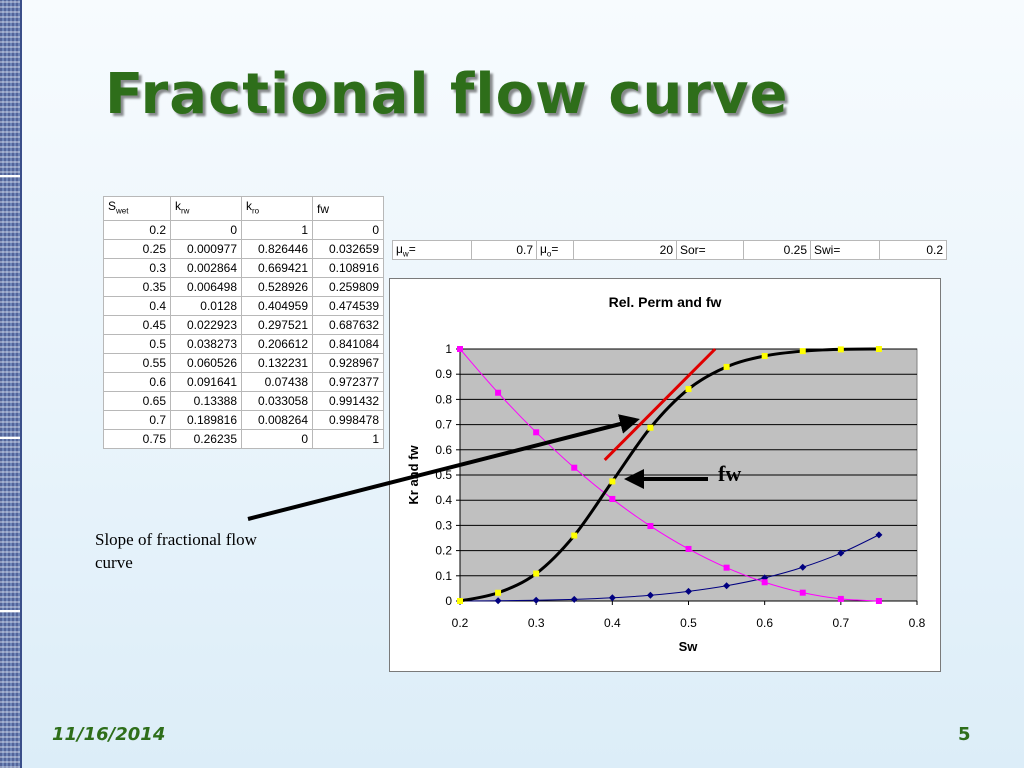  Describe the element at coordinates (689, 646) in the screenshot. I see `x-axis-label: Sw` at that location.